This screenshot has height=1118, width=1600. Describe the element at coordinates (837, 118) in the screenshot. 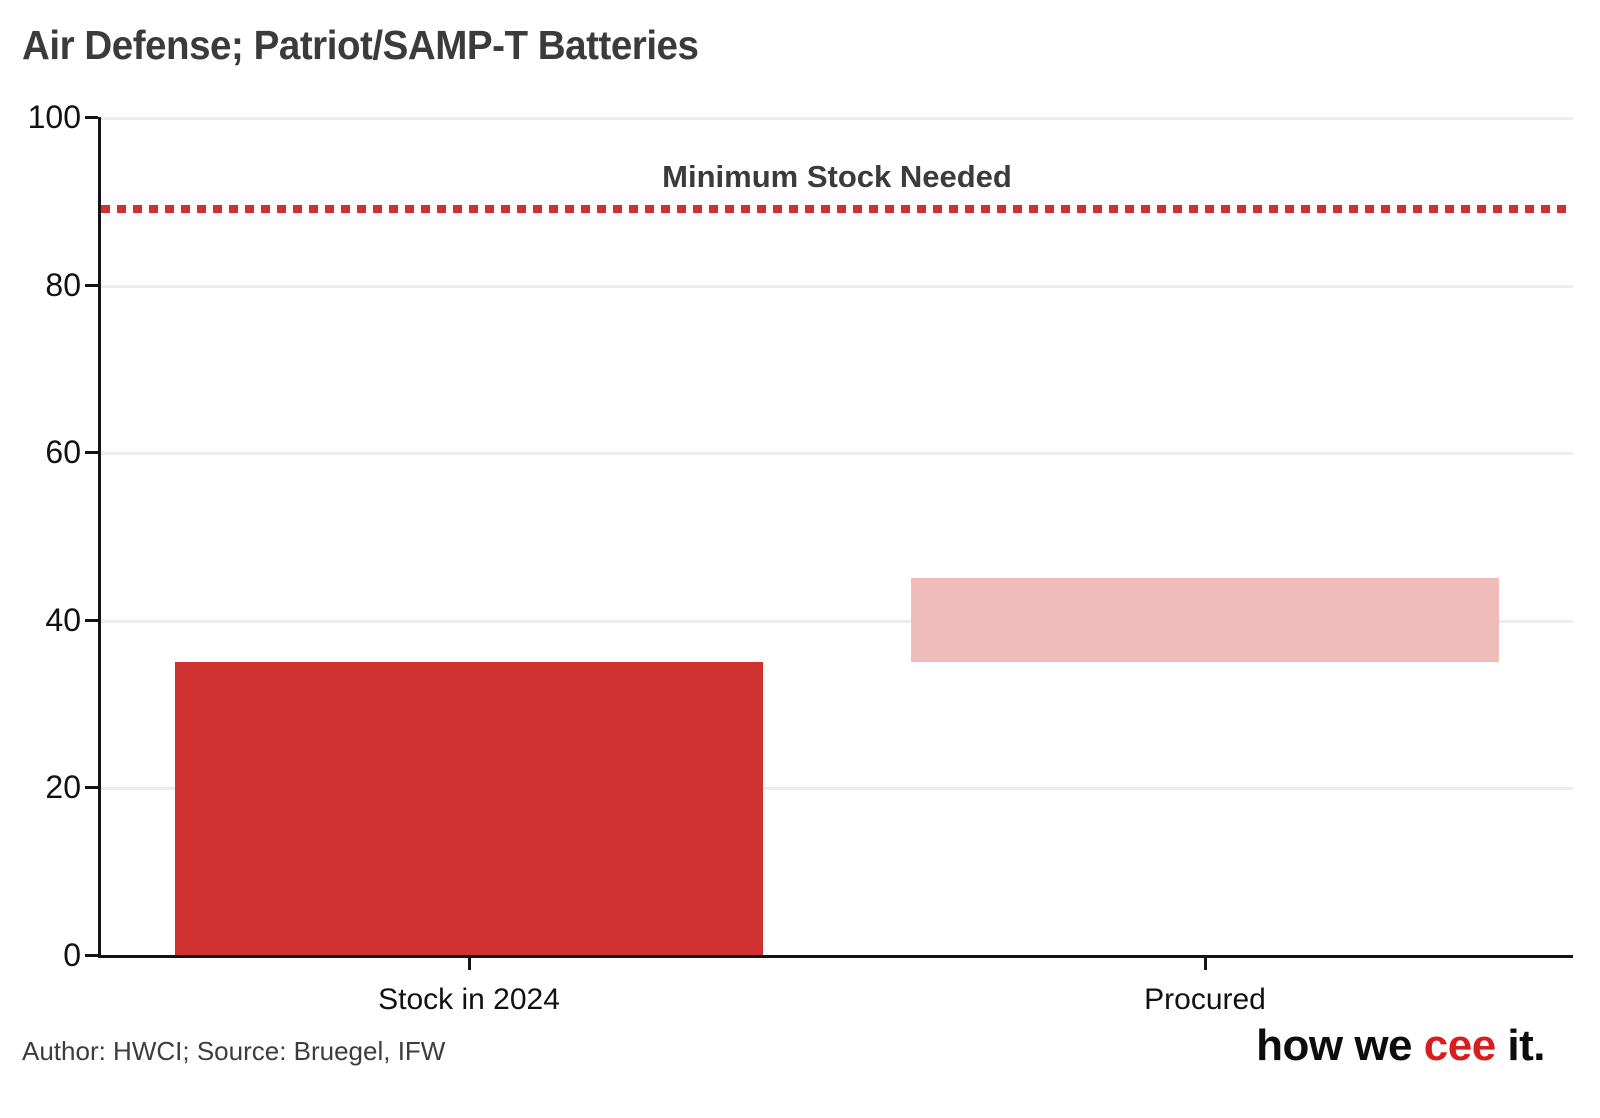

I see `gridline-y100` at that location.